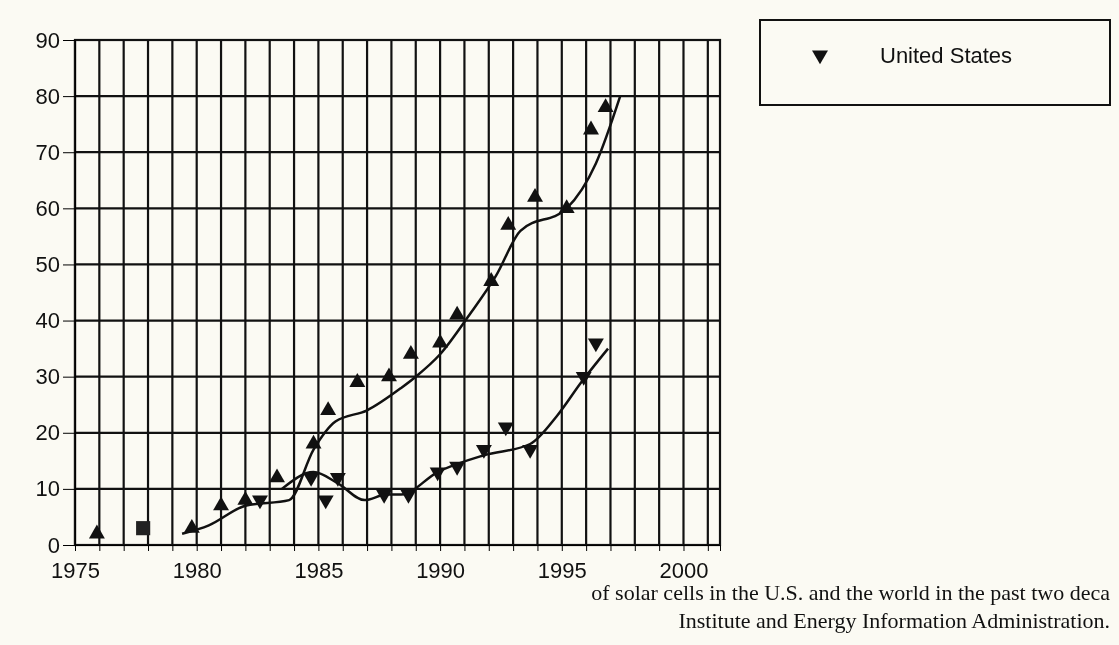 The width and height of the screenshot is (1119, 645). What do you see at coordinates (75, 571) in the screenshot?
I see `x-tick-label: 1975` at bounding box center [75, 571].